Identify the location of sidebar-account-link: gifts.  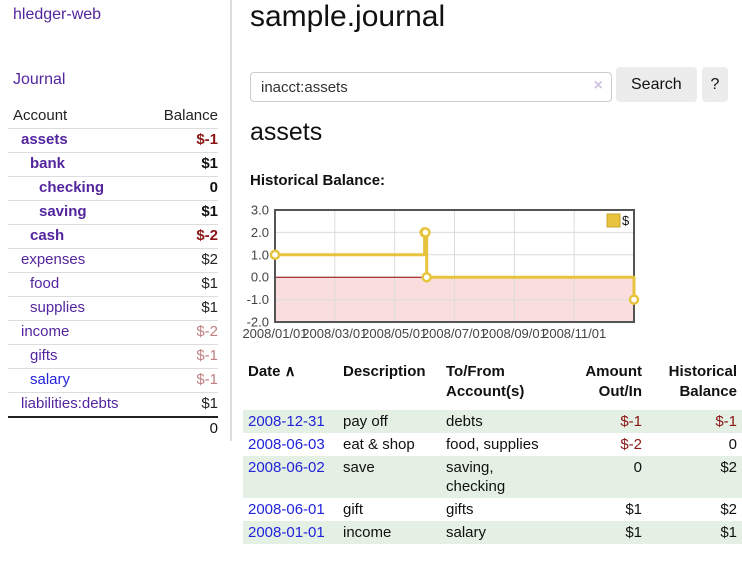
(44, 355).